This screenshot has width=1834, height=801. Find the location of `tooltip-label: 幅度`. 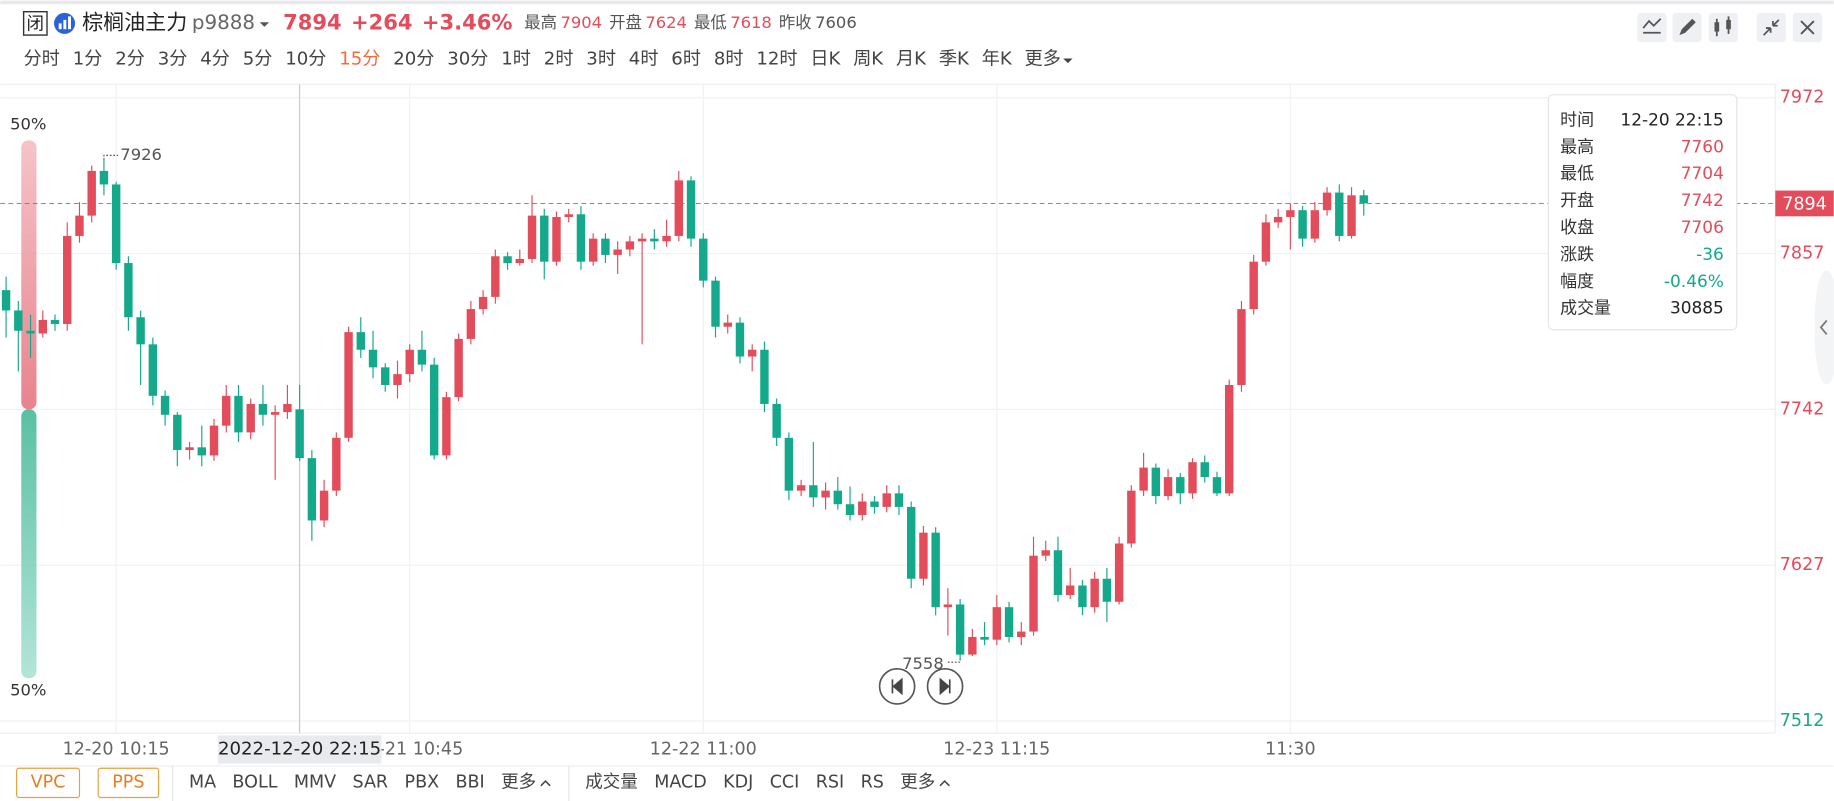

tooltip-label: 幅度 is located at coordinates (1577, 281).